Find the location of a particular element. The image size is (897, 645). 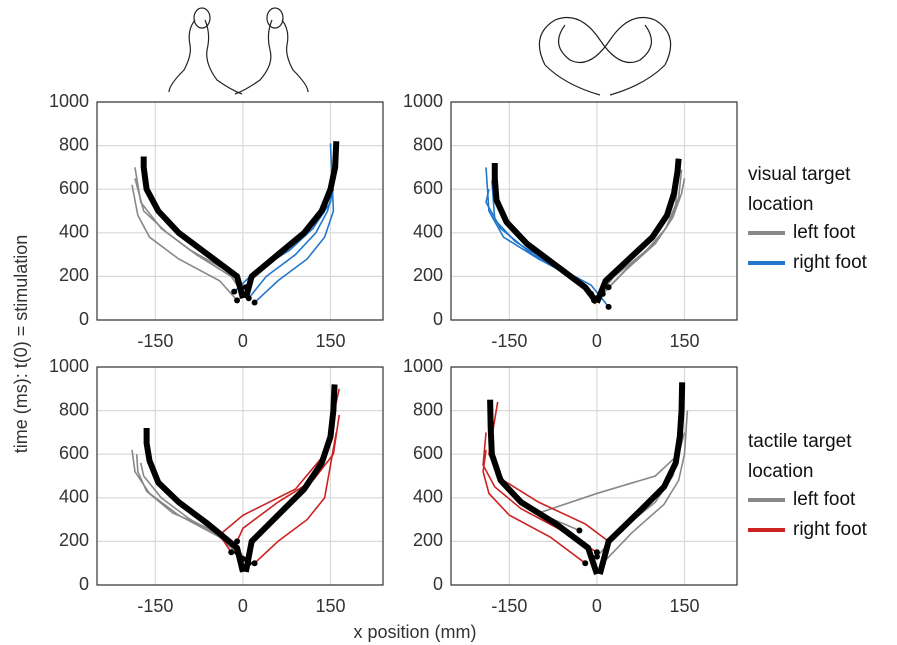

legend-title: visual target location is located at coordinates (799, 189).